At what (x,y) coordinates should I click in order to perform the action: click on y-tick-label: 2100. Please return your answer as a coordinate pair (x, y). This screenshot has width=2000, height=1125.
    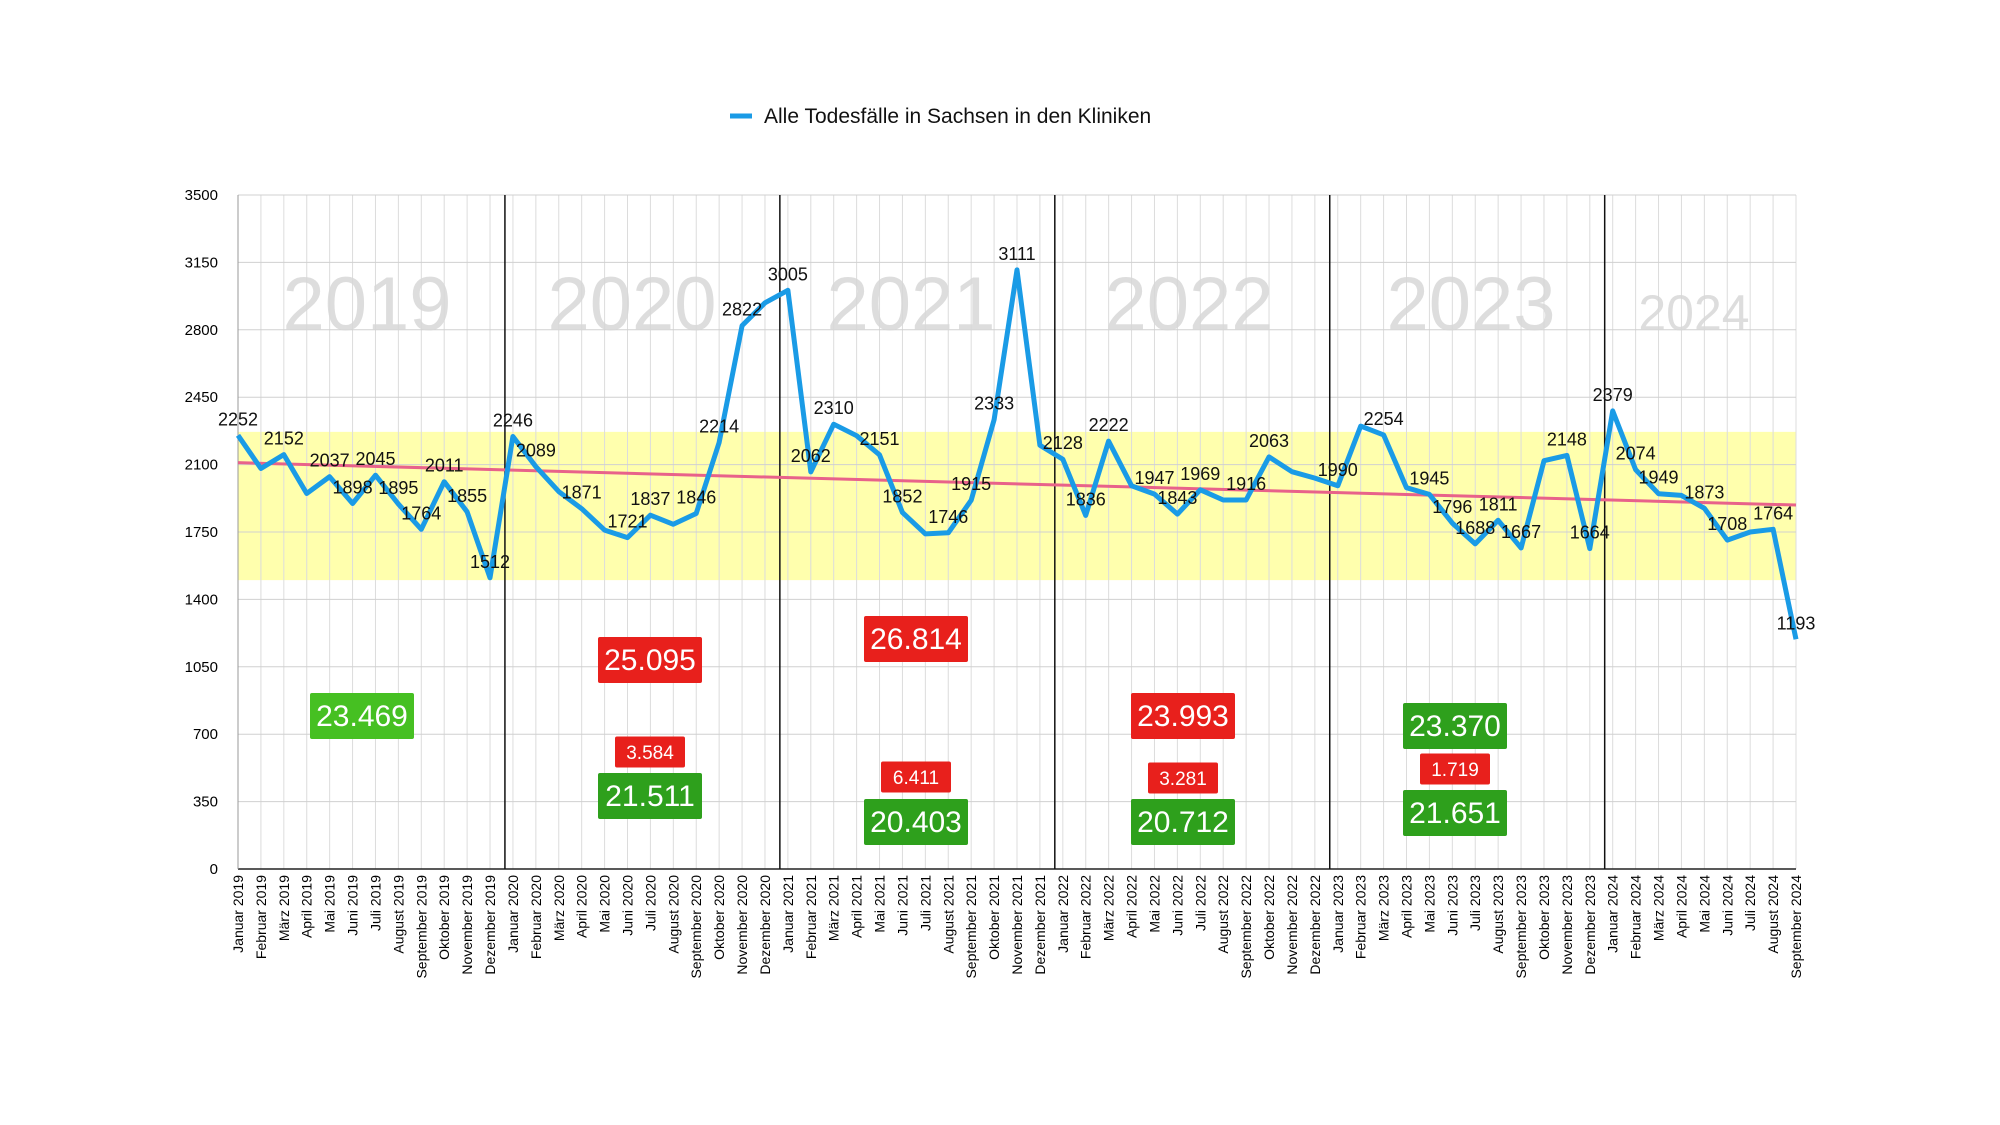
    Looking at the image, I should click on (201, 465).